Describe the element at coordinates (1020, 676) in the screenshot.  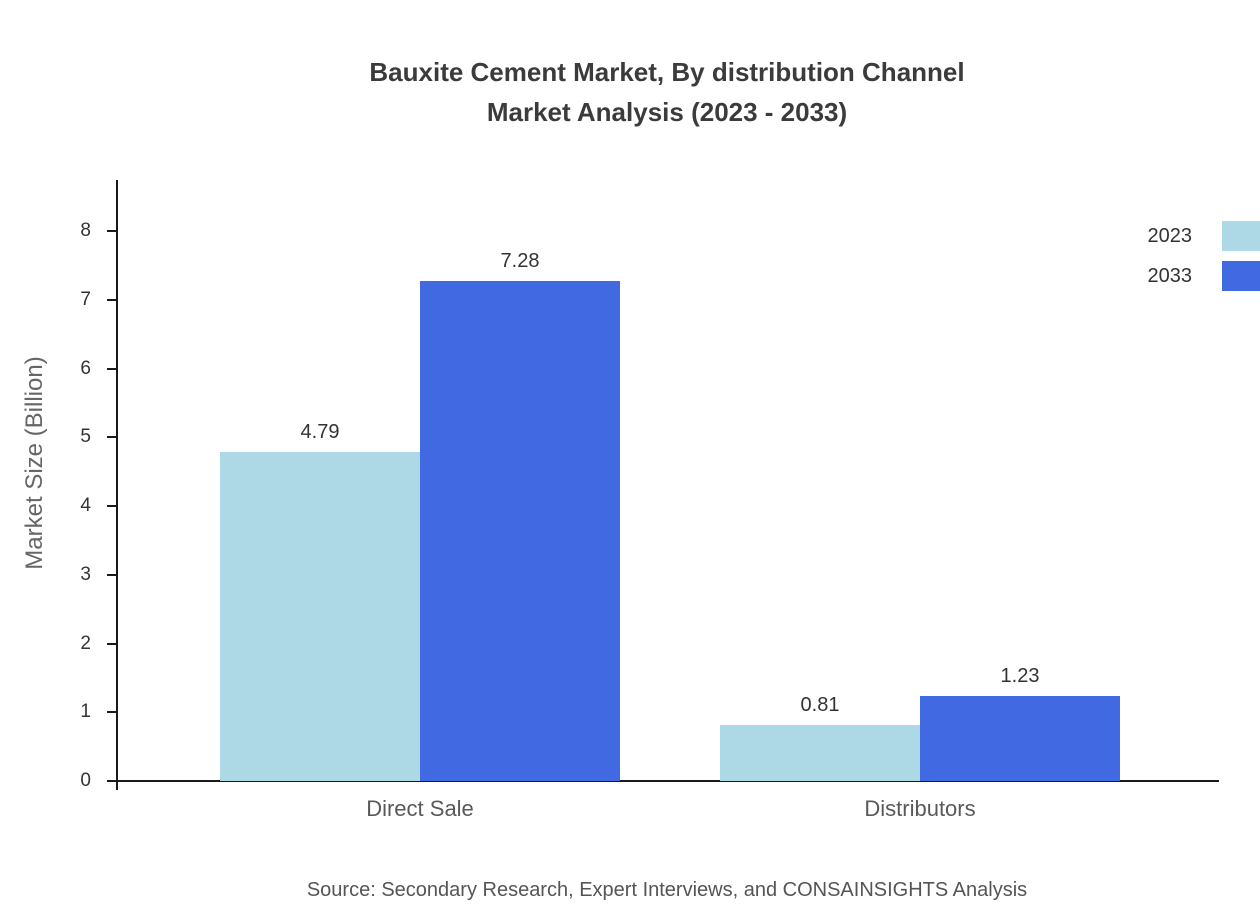
I see `bar-value-label: 1.23` at that location.